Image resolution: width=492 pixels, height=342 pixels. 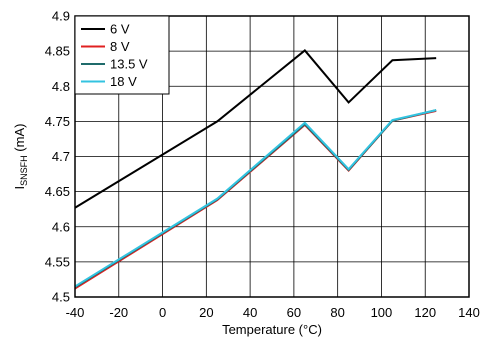 I want to click on y-tick-label: 4.85, so click(x=57, y=51).